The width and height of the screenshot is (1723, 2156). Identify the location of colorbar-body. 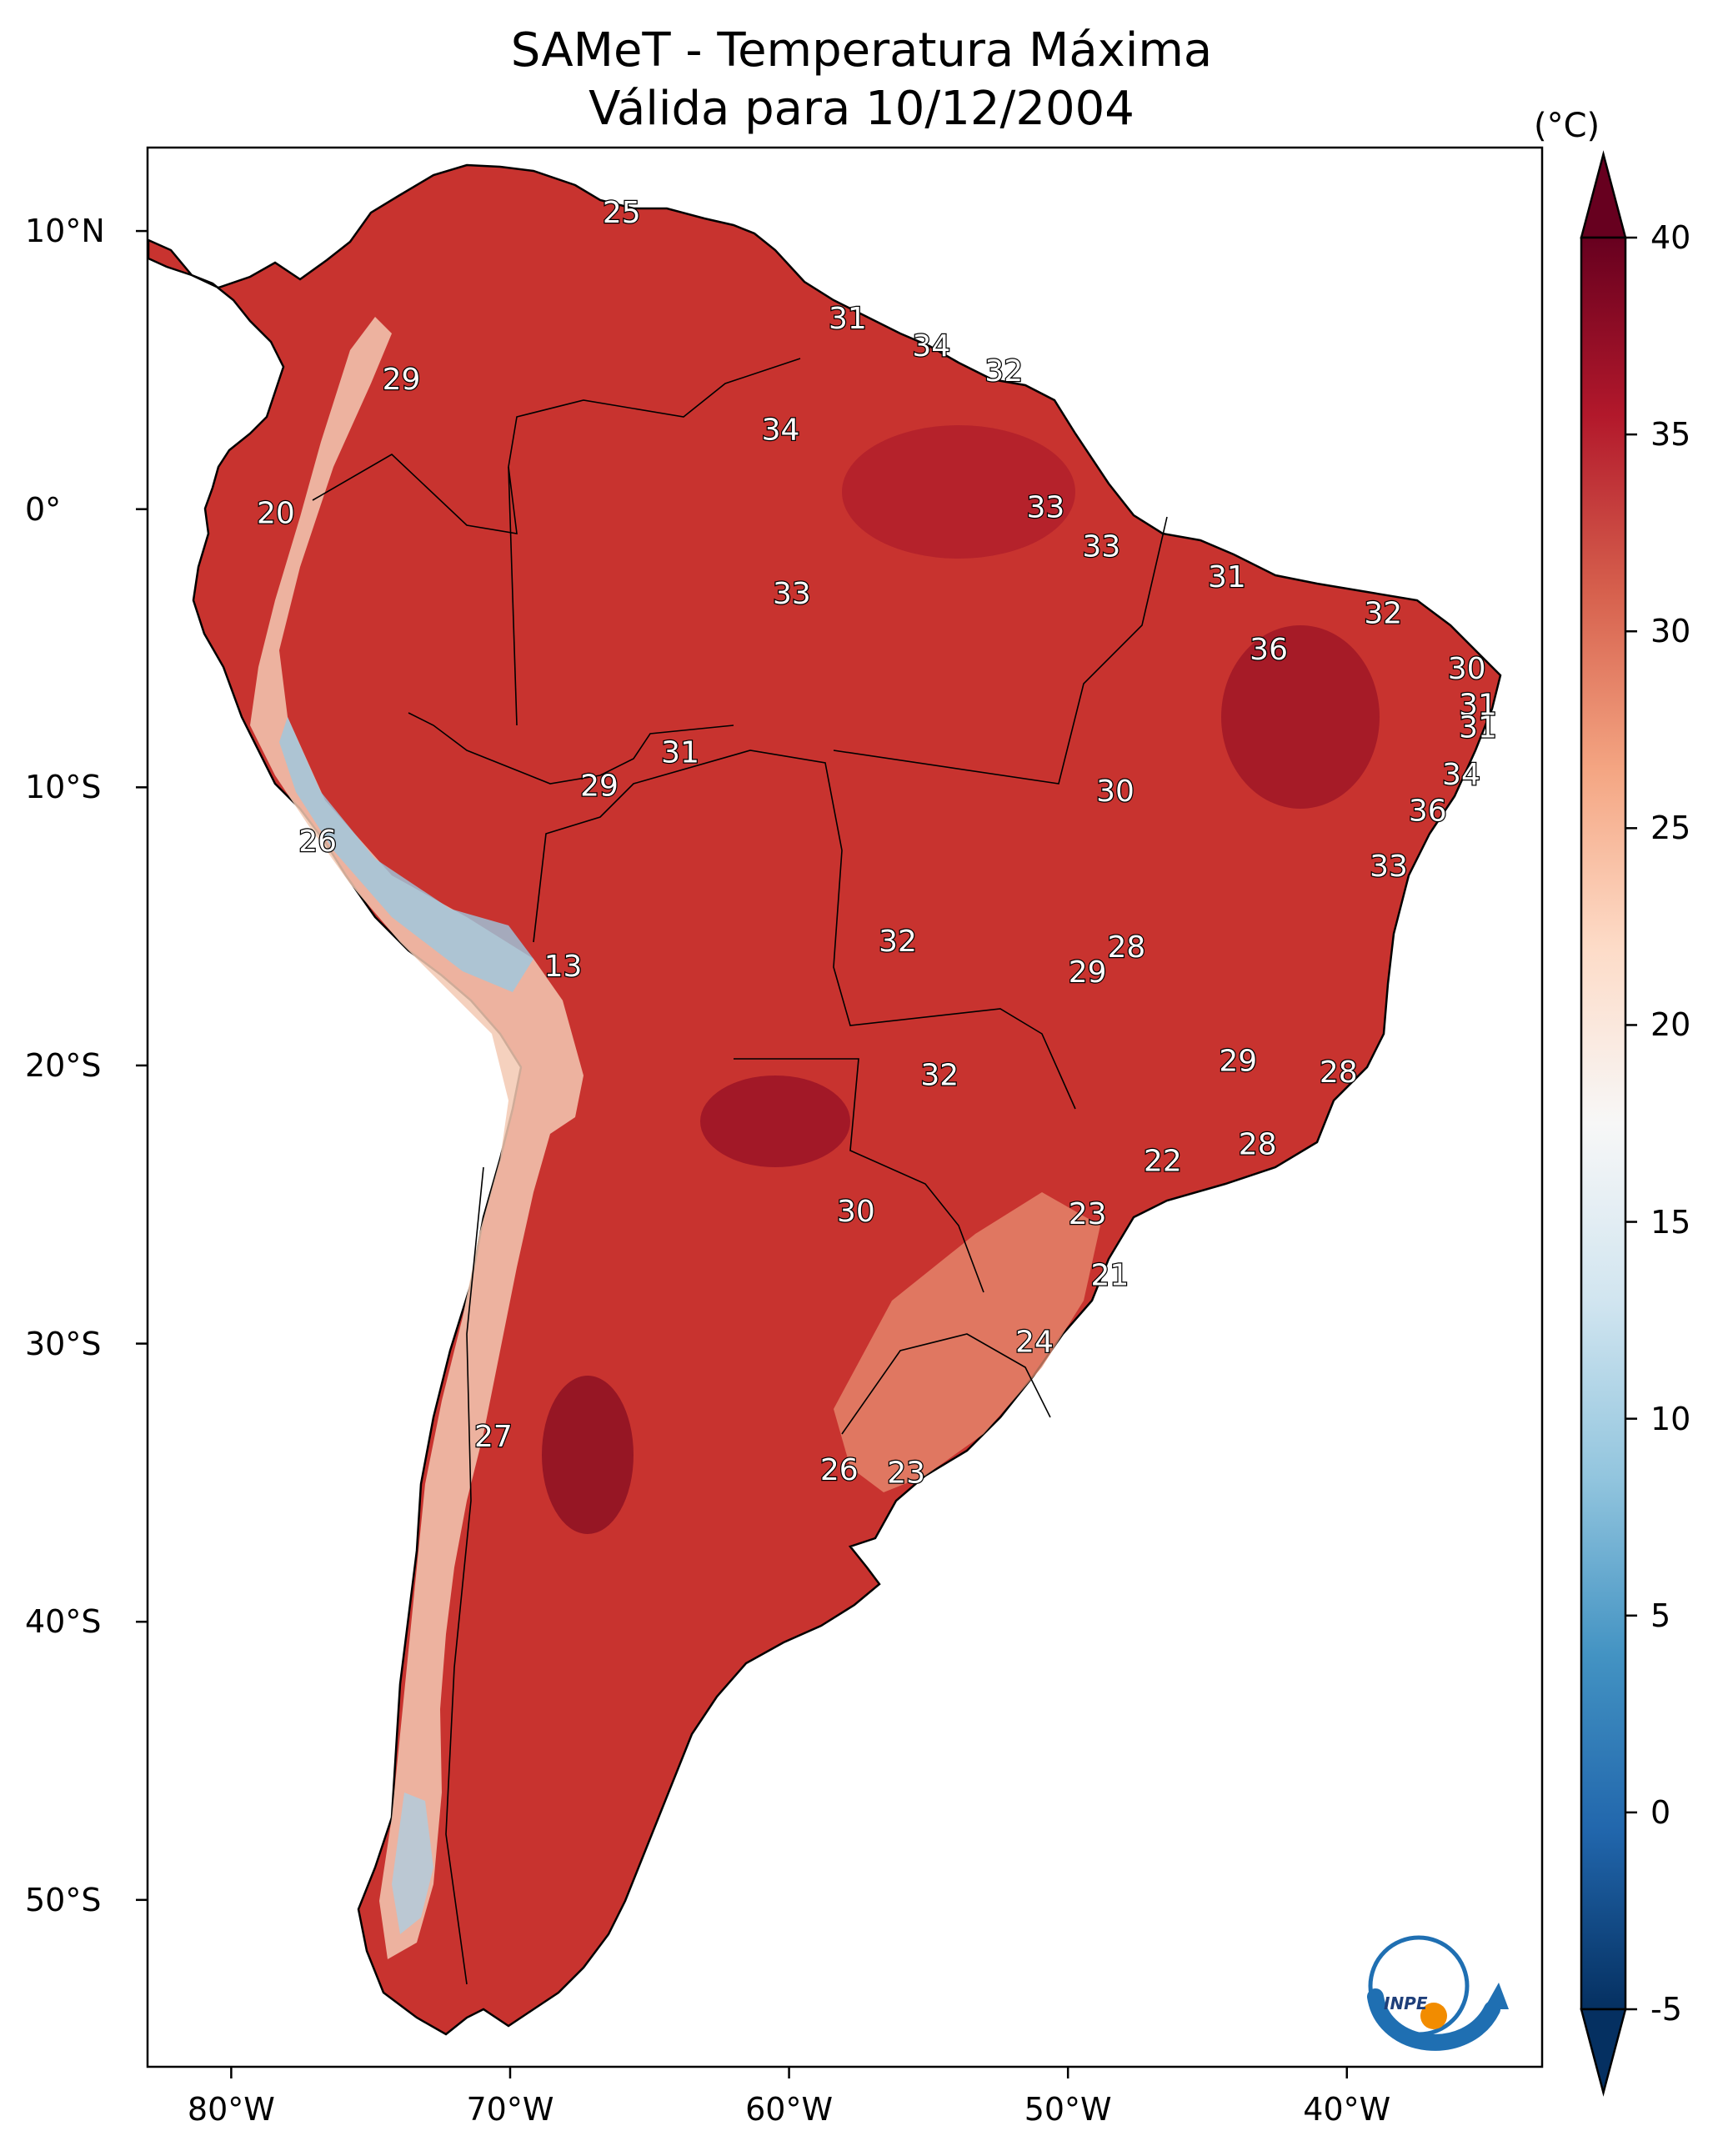
(1603, 1123).